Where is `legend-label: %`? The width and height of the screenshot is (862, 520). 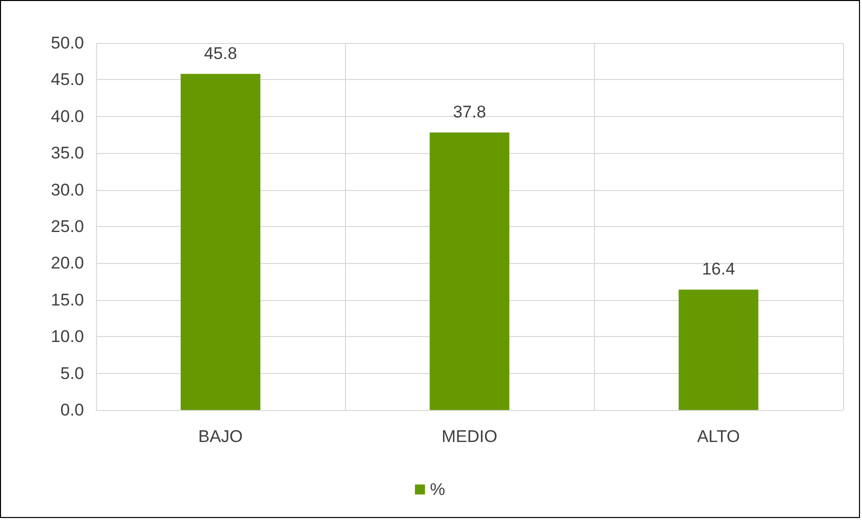
legend-label: % is located at coordinates (438, 489).